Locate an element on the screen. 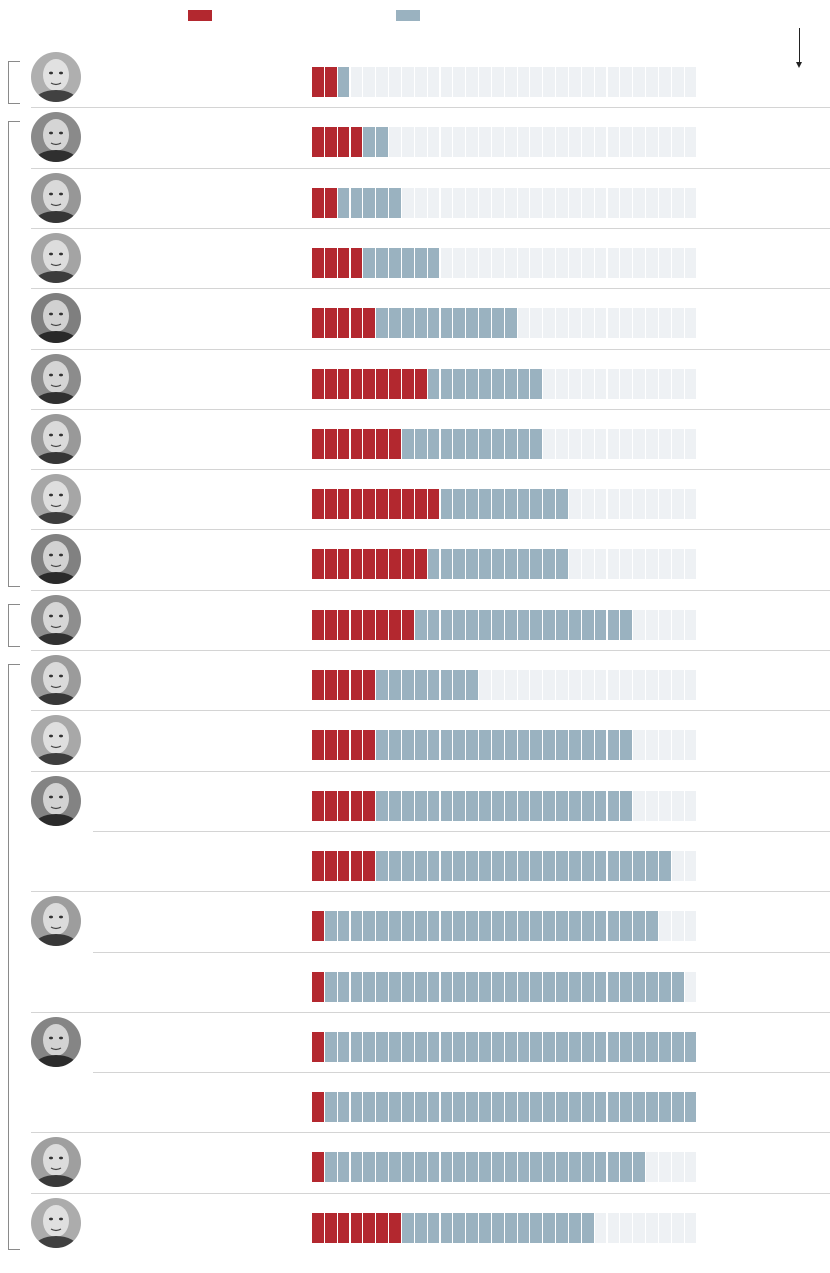  portrait-avatar is located at coordinates (56, 800).